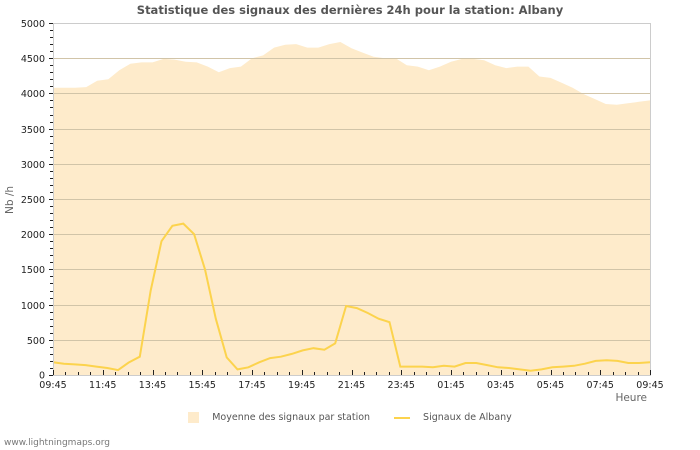  What do you see at coordinates (33, 130) in the screenshot?
I see `y-tick-label: 3500` at bounding box center [33, 130].